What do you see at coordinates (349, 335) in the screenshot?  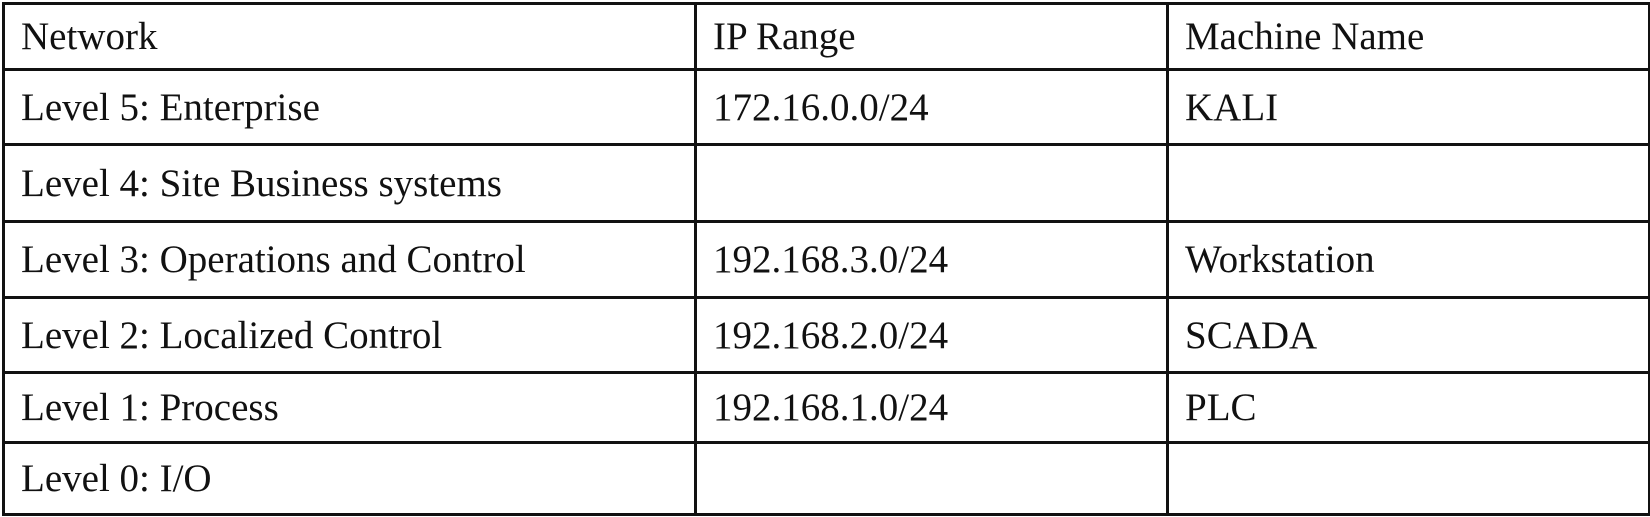 I see `cell-network: Level 2: Localized Control` at bounding box center [349, 335].